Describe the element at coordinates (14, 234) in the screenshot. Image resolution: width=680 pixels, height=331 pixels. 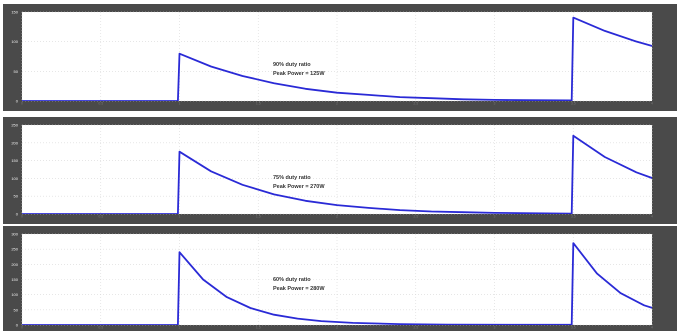
I see `y-tick-label: 300` at that location.